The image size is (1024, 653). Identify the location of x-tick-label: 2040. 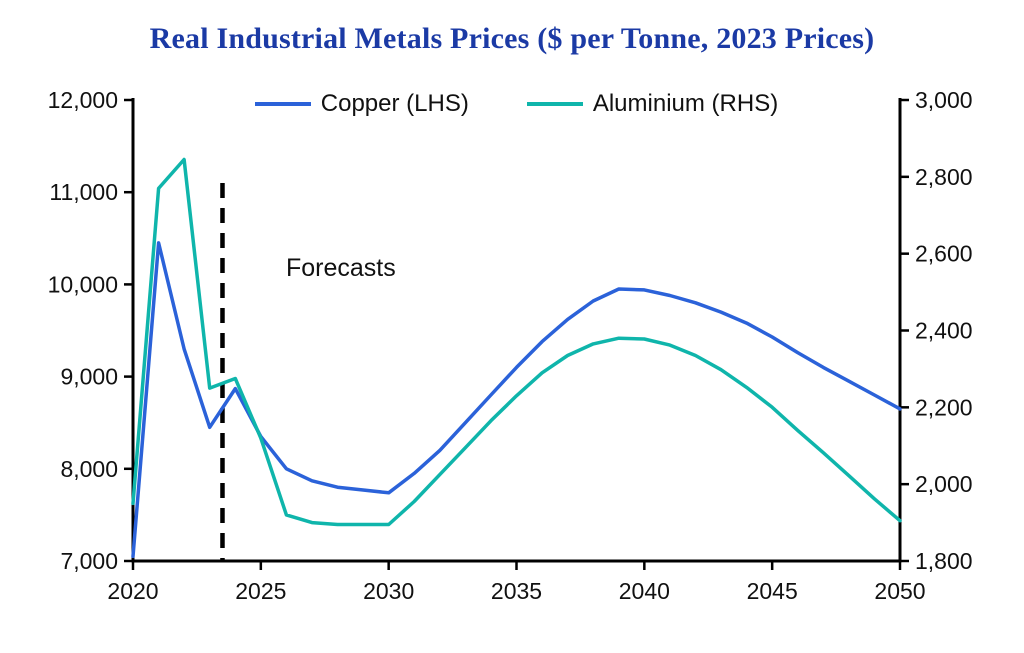
(644, 591).